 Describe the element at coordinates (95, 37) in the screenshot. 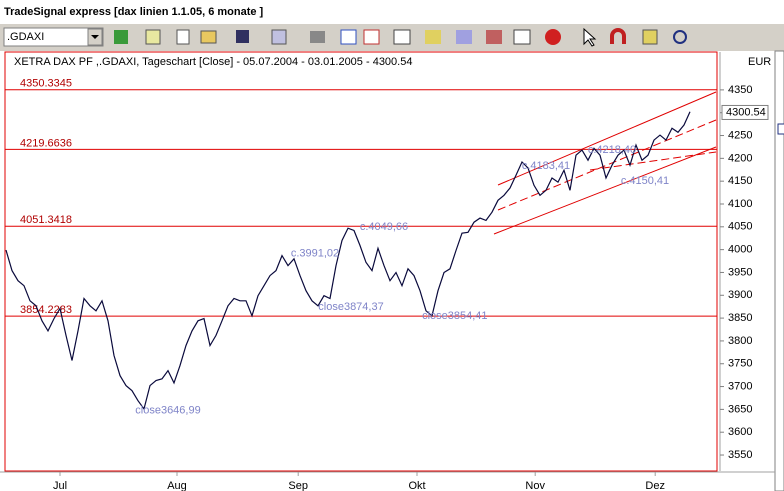

I see `dropdown-arrow` at that location.